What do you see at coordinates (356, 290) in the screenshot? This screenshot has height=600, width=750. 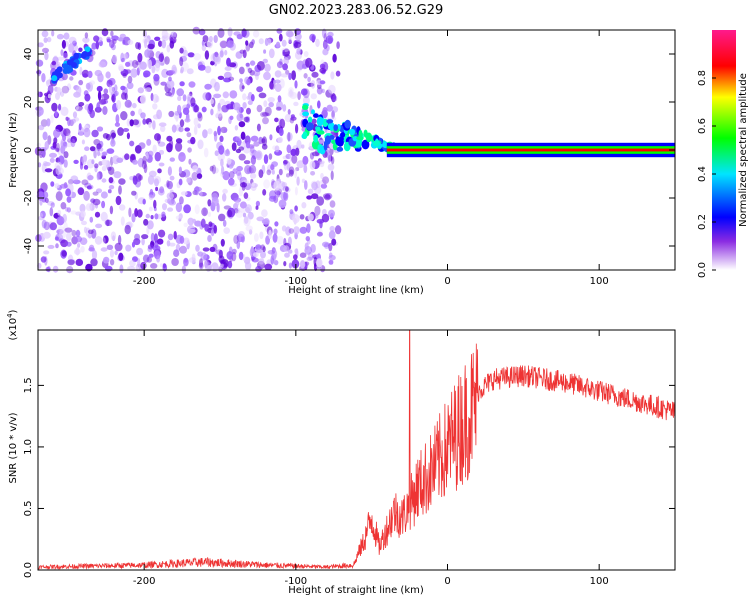 I see `spectrogram-x-label: Height of straight line (km)` at bounding box center [356, 290].